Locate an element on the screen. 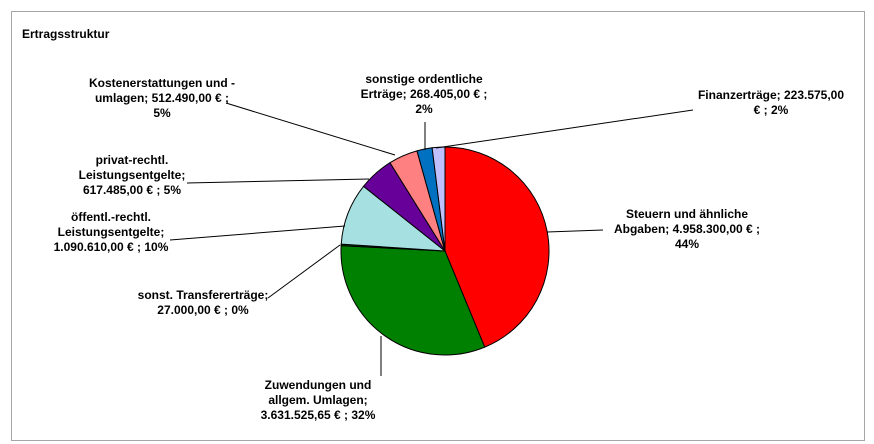 The height and width of the screenshot is (444, 874). data-label-line: 617.485,00 € ; 5% is located at coordinates (132, 190).